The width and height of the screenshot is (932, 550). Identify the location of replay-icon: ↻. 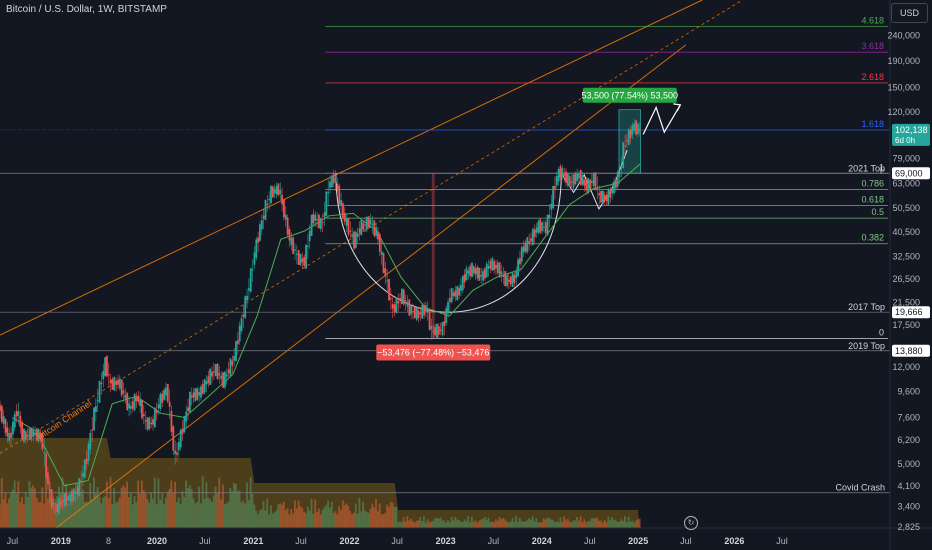
(691, 523).